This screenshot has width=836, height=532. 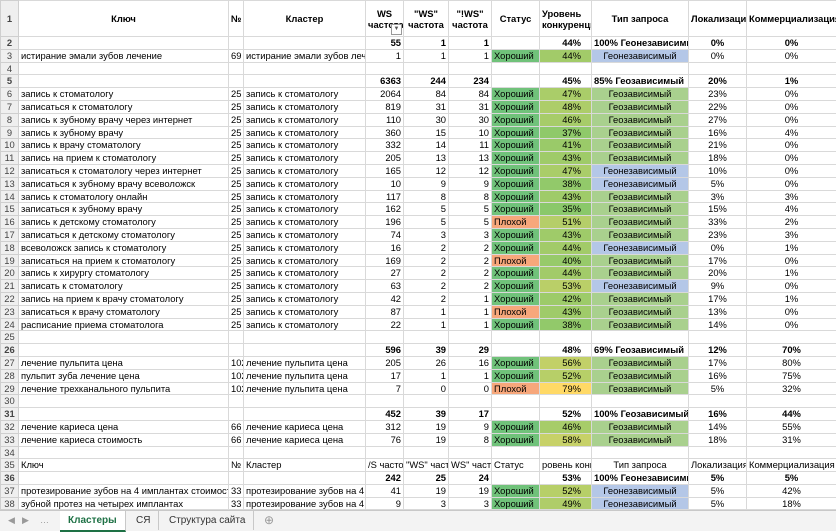 I want to click on row-number: 21, so click(x=10, y=286).